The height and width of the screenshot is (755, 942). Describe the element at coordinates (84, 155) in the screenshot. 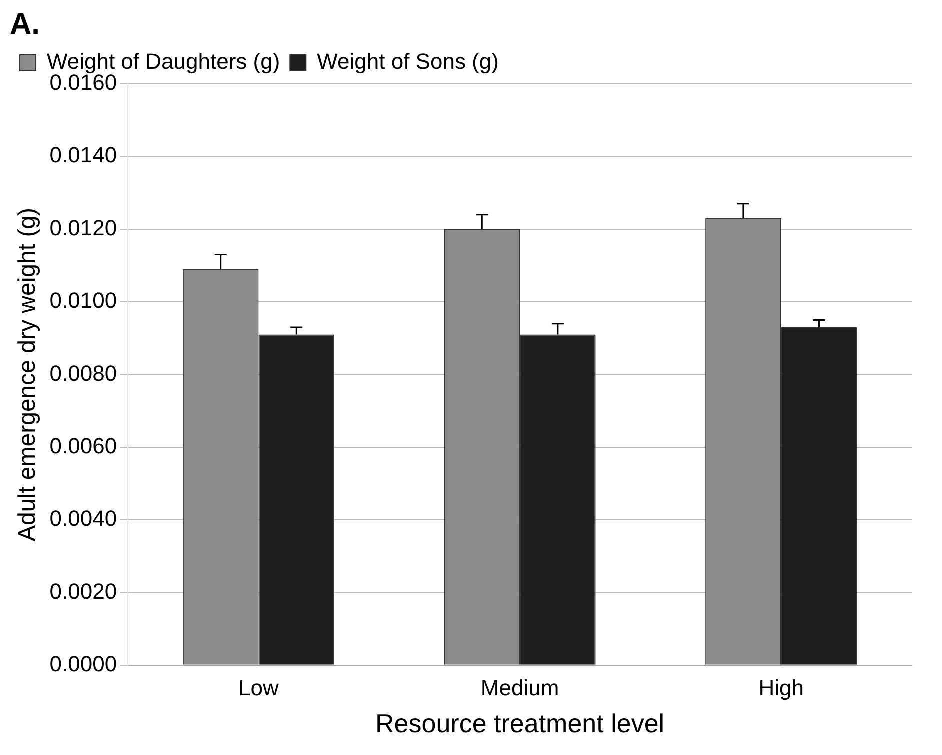

I see `y-tick-label: 0.0140` at that location.